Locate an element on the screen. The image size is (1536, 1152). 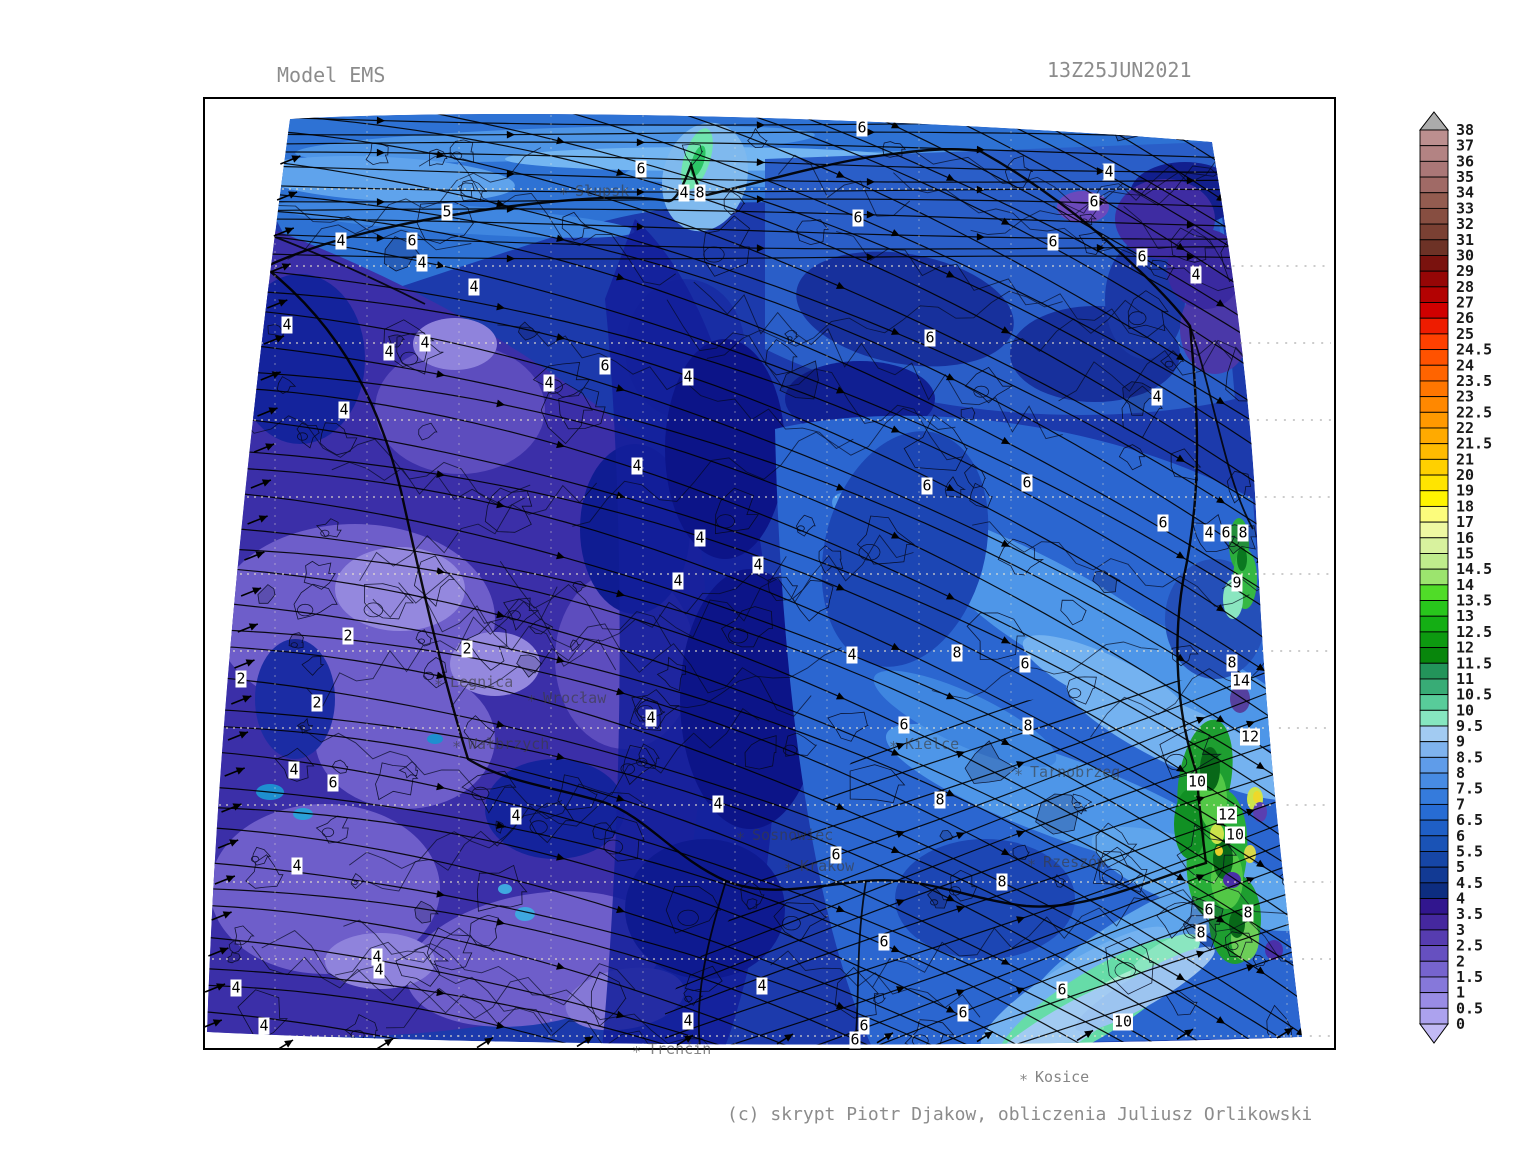
model-name: Model EMS is located at coordinates (331, 75).